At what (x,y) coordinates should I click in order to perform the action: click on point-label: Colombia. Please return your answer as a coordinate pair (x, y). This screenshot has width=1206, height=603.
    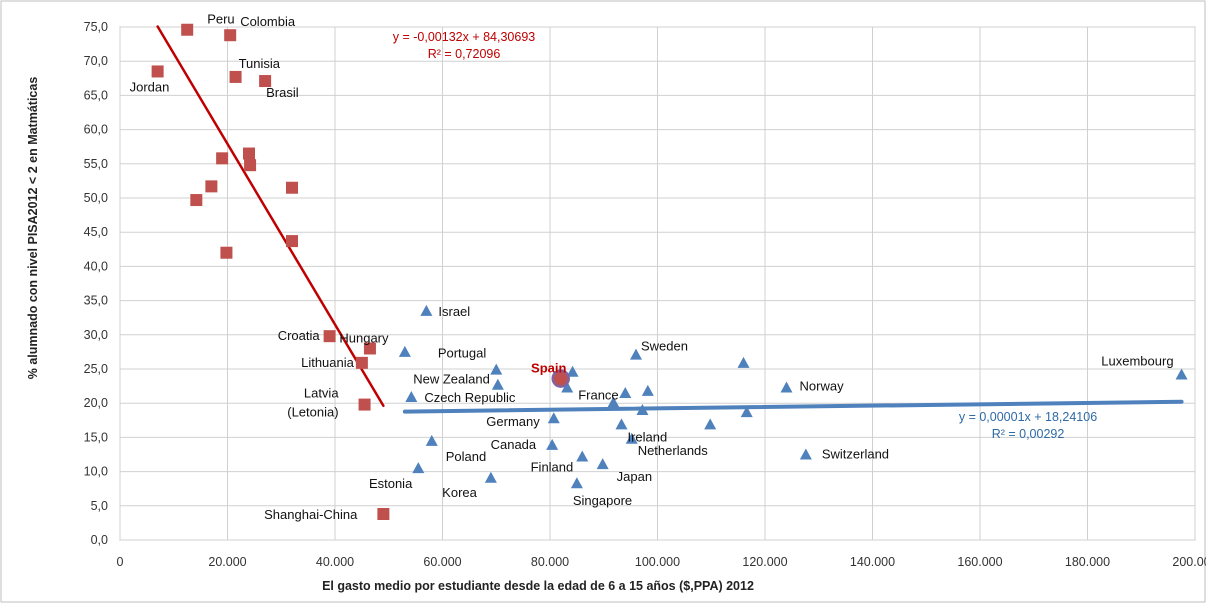
    Looking at the image, I should click on (268, 21).